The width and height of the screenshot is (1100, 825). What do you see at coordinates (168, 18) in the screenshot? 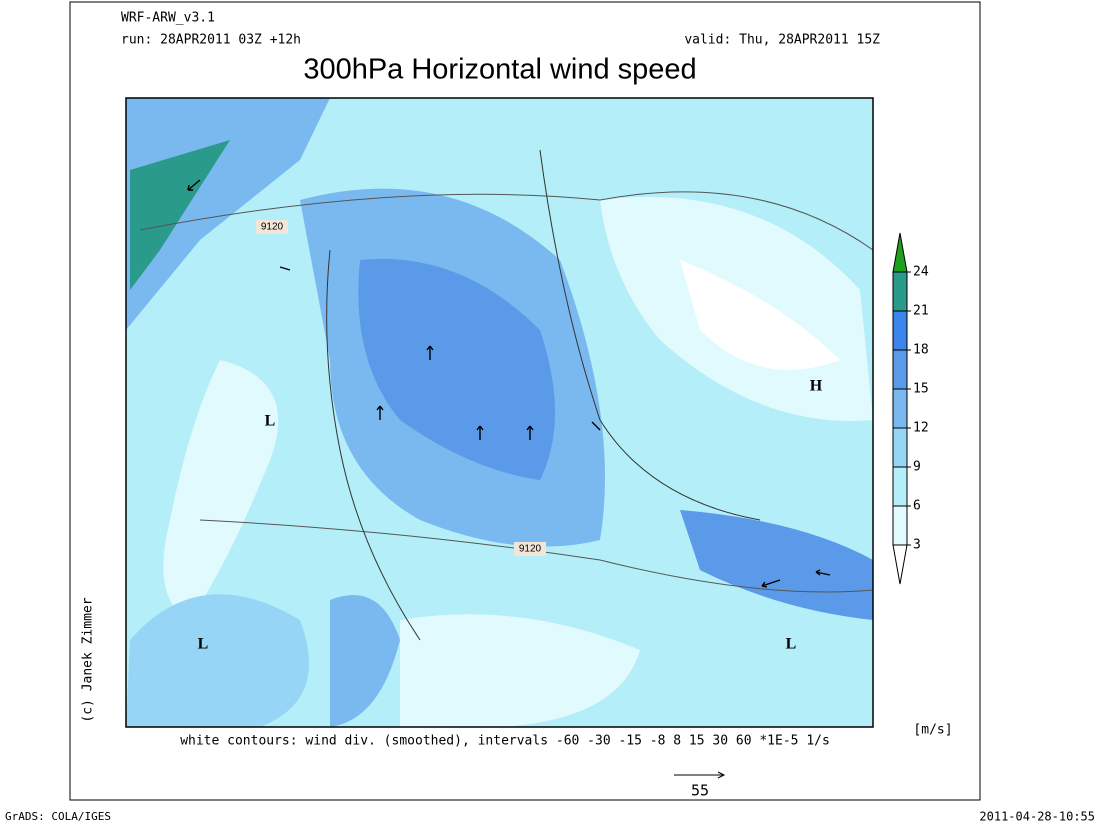
I see `model-label: WRF-ARW_v3.1` at bounding box center [168, 18].